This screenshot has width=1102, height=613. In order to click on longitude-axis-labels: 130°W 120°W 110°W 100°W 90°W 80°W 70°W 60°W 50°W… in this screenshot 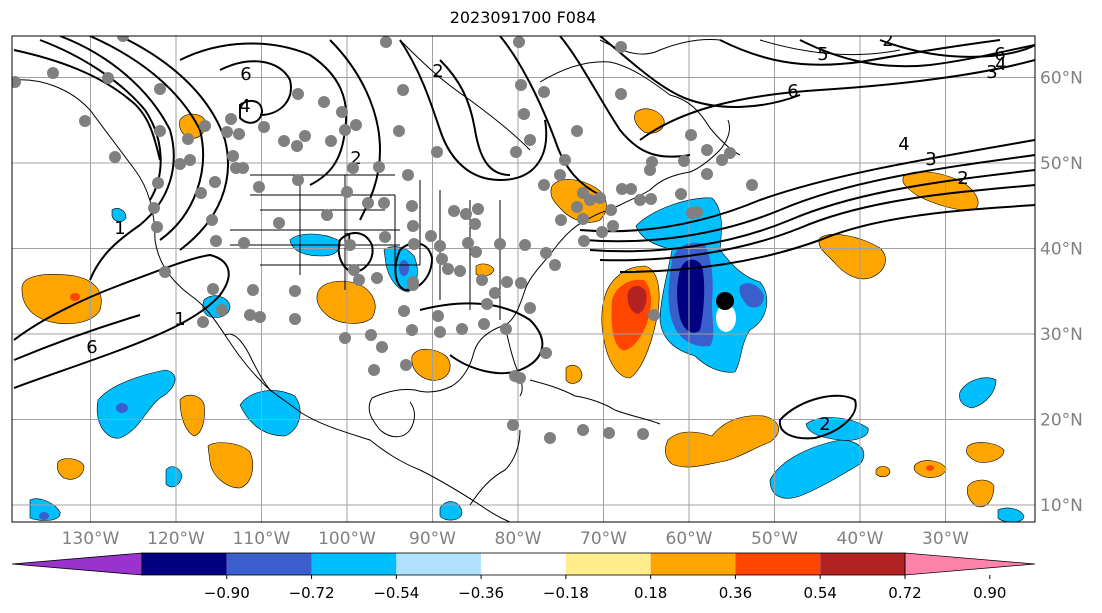, I will do `click(516, 539)`.